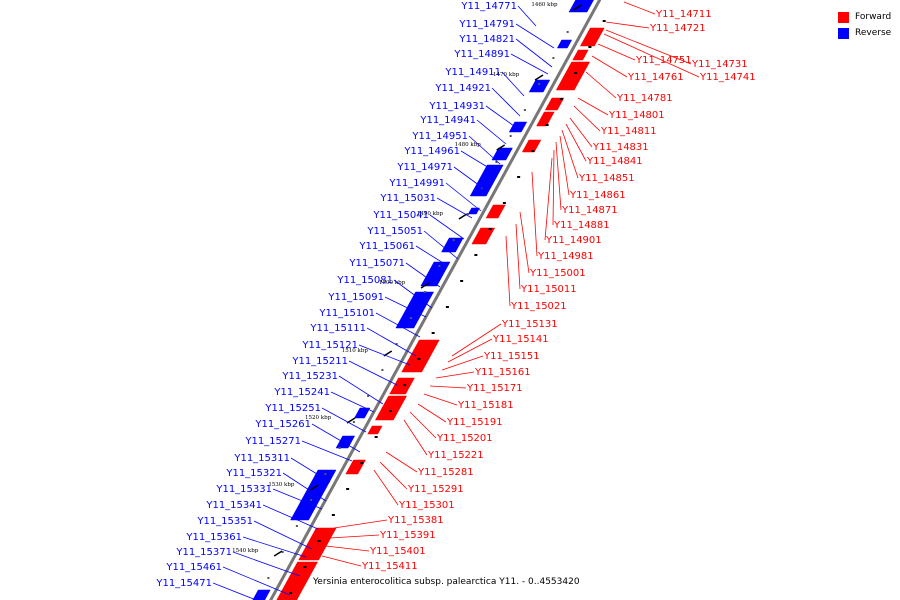 The image size is (900, 600). I want to click on forward-gene-label: Y11_14851, so click(606, 178).